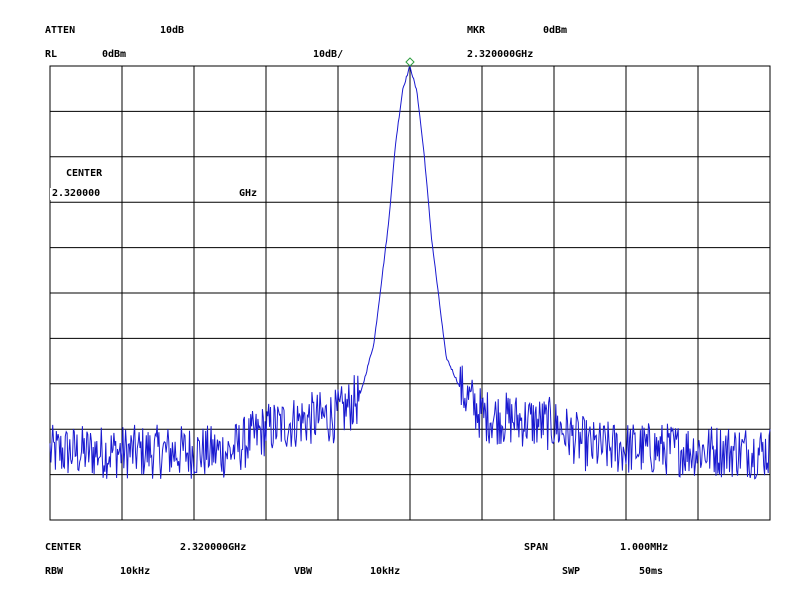 This screenshot has width=800, height=600. I want to click on span-value: 1.000MHz, so click(644, 547).